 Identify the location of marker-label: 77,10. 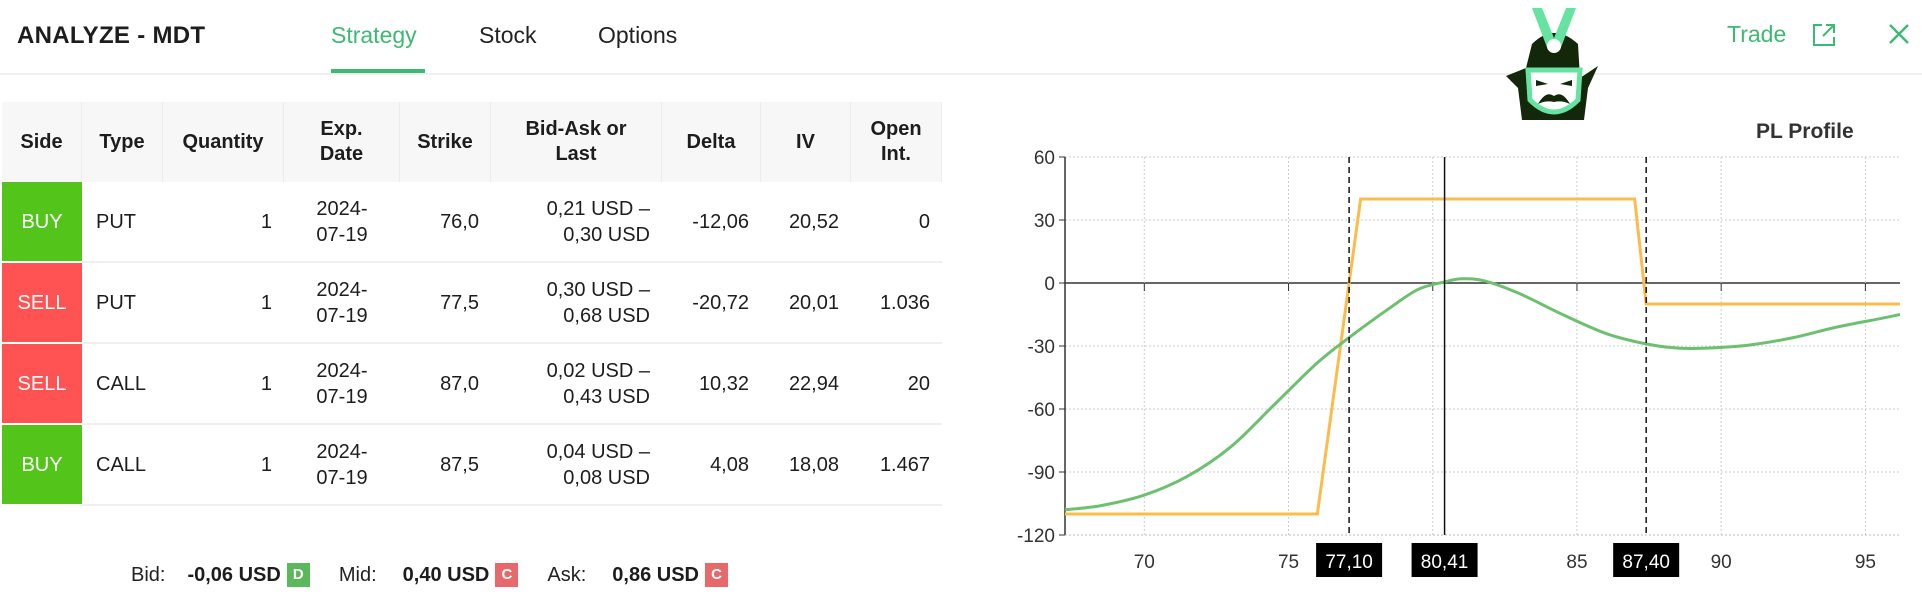
(1349, 562).